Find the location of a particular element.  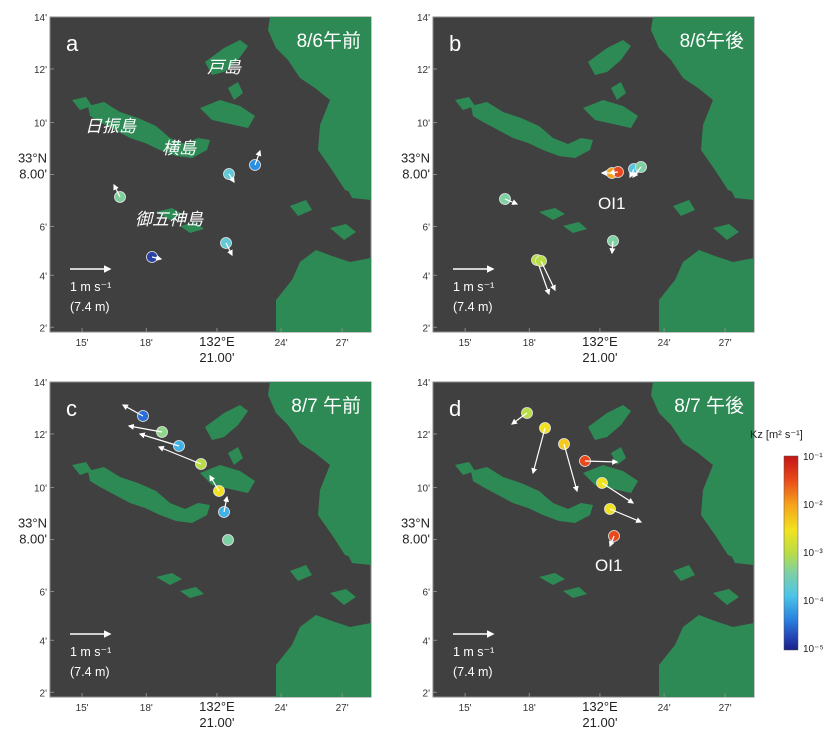

panel-title: 8/6午後 is located at coordinates (712, 41).